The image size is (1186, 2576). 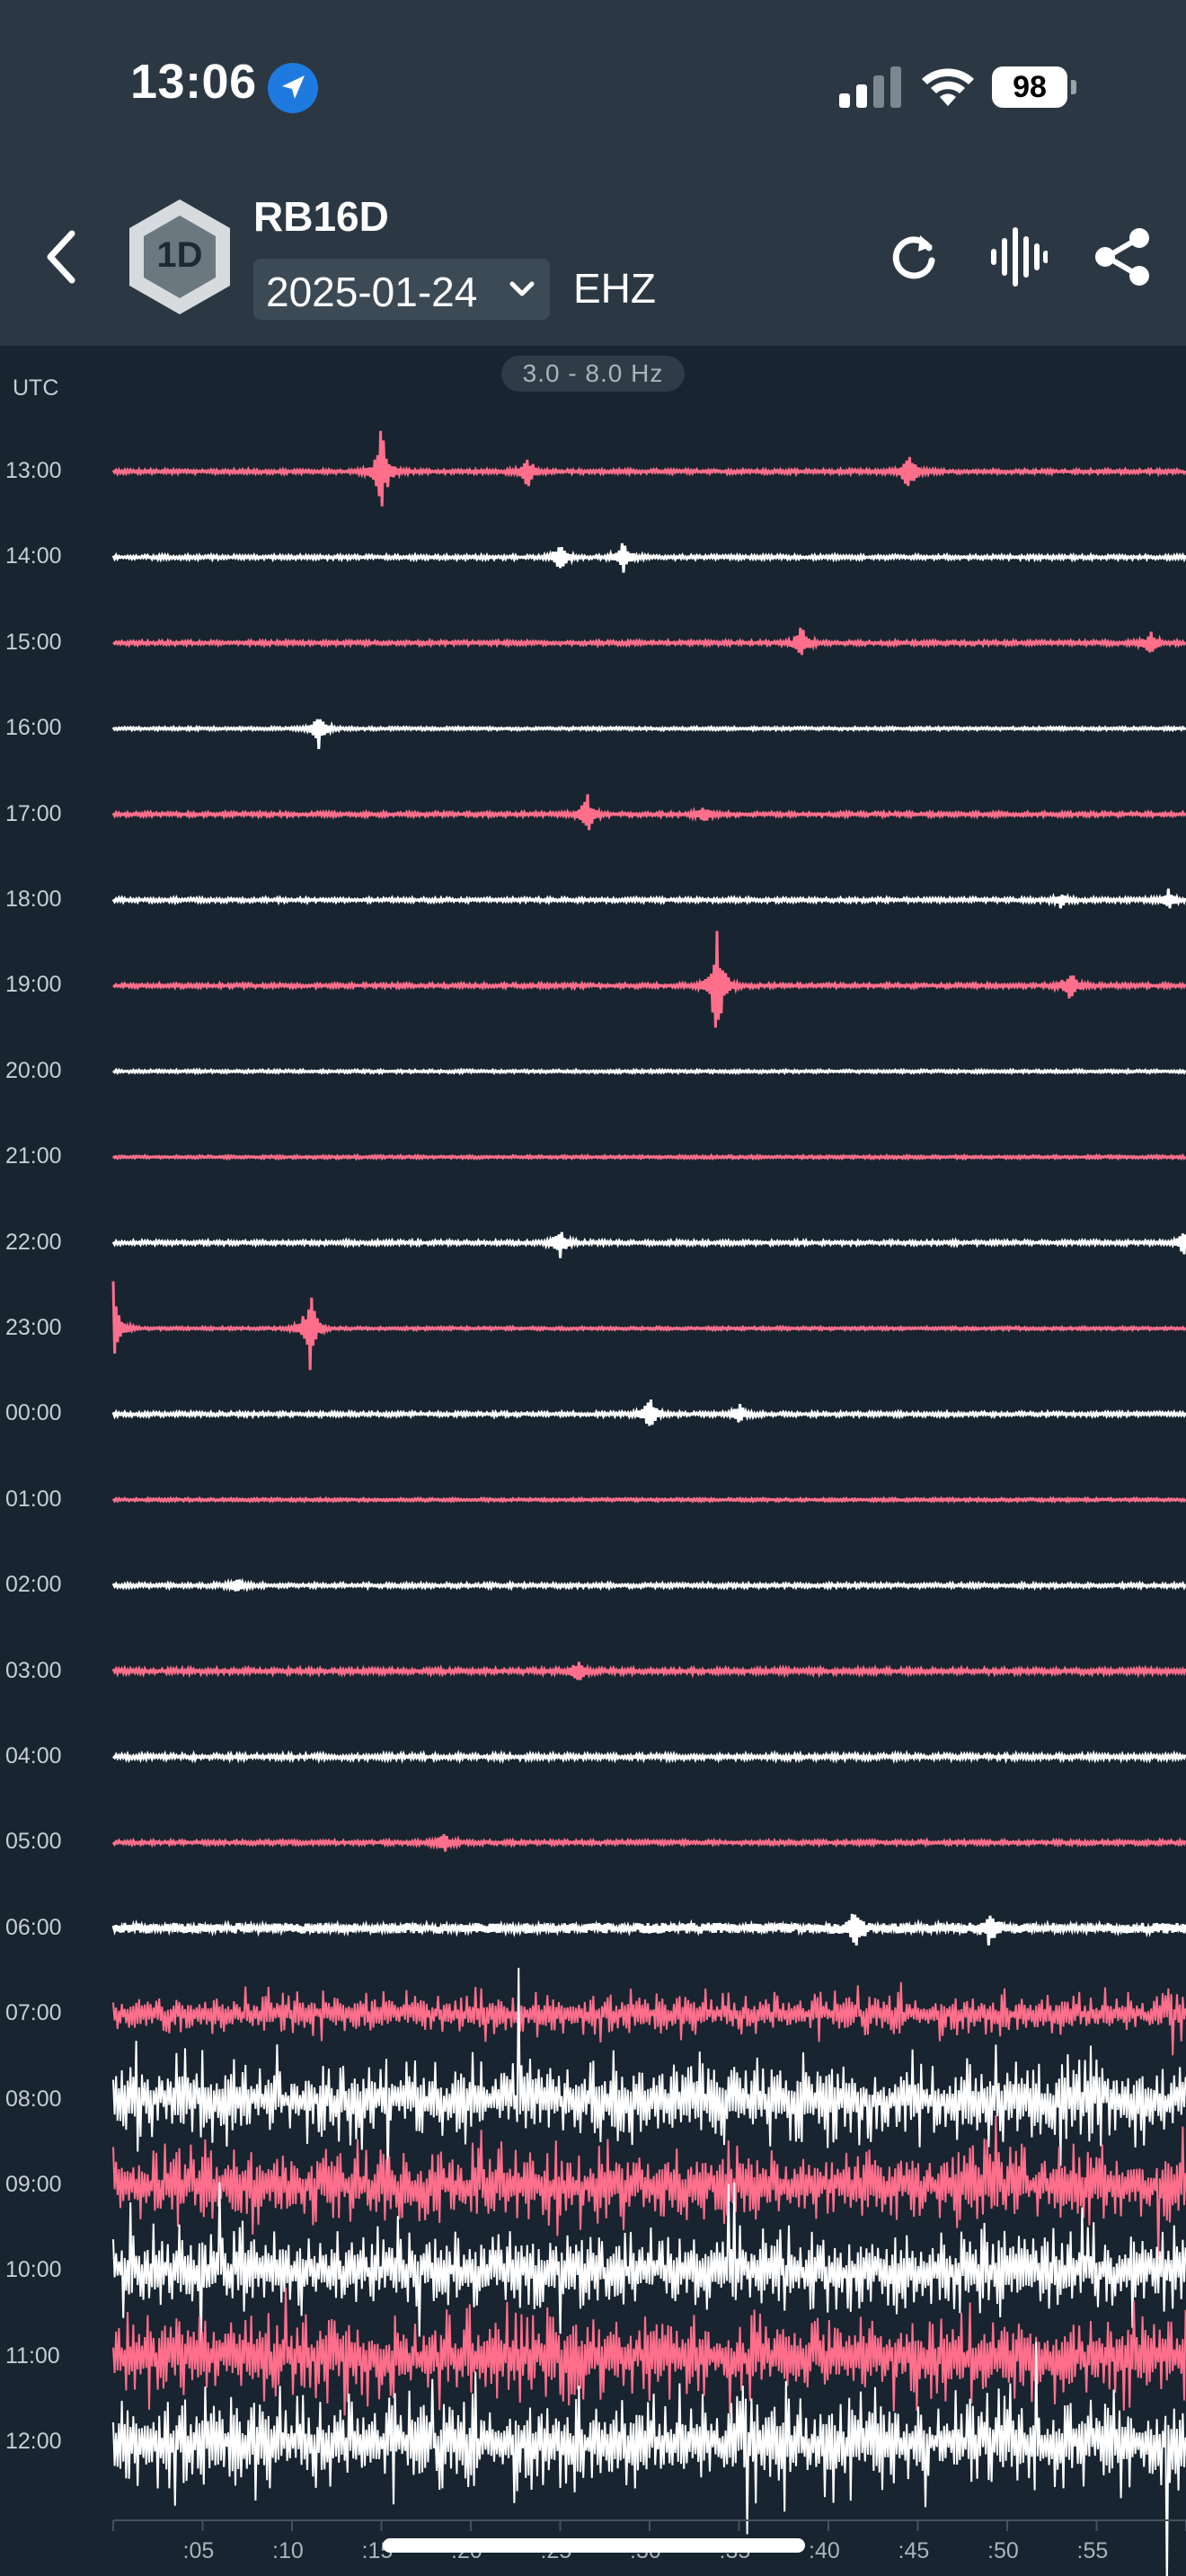 What do you see at coordinates (33, 728) in the screenshot?
I see `row-time-label: 16:00` at bounding box center [33, 728].